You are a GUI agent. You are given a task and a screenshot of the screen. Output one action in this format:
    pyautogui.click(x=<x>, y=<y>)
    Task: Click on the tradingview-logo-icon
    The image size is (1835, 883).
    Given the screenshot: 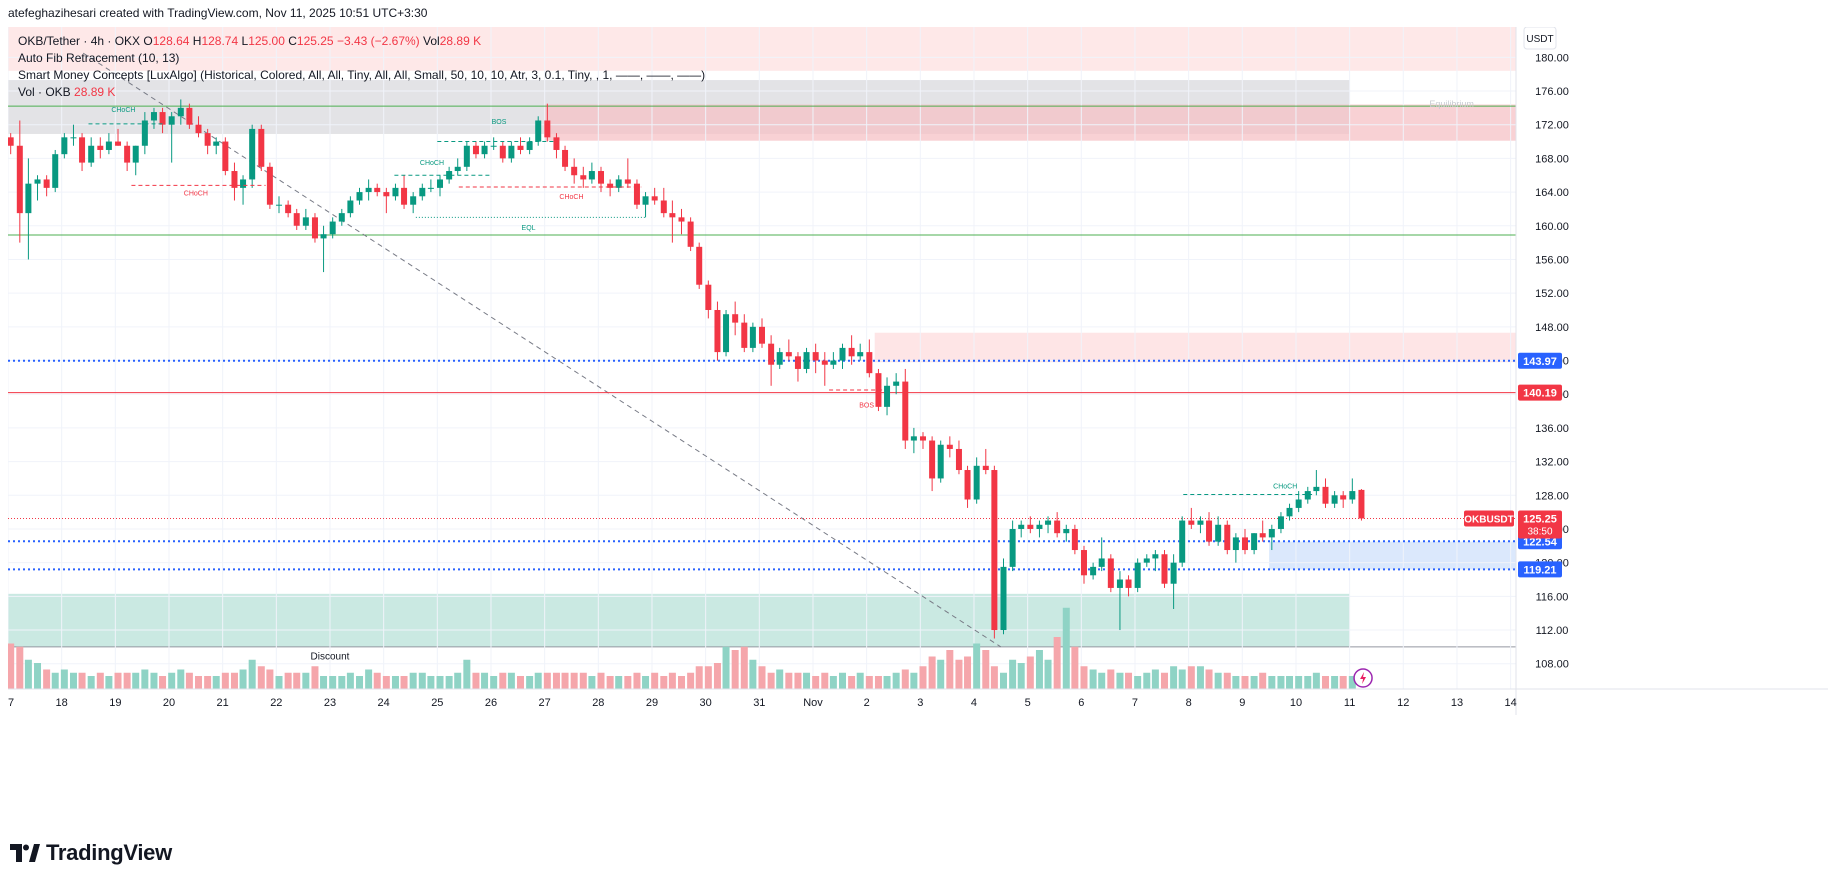 What is the action you would take?
    pyautogui.click(x=25, y=853)
    